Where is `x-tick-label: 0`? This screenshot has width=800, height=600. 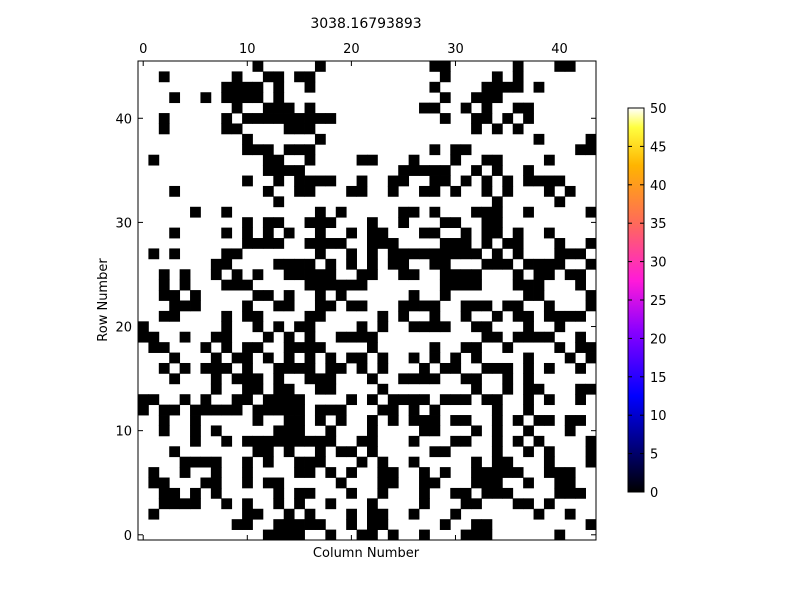
x-tick-label: 0 is located at coordinates (143, 49).